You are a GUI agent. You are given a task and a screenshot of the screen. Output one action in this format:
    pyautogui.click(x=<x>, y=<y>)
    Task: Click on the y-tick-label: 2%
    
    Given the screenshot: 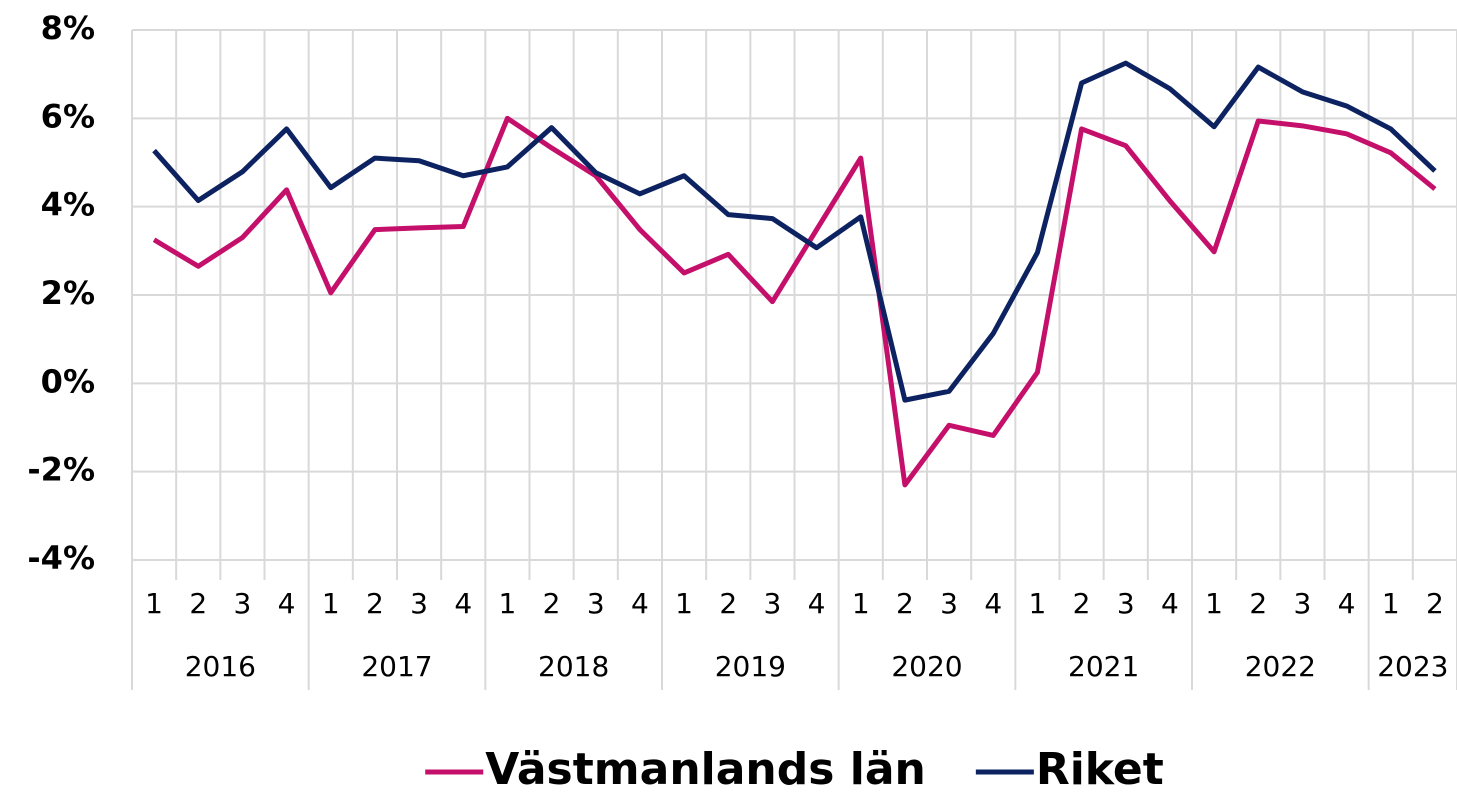 What is the action you would take?
    pyautogui.click(x=68, y=293)
    